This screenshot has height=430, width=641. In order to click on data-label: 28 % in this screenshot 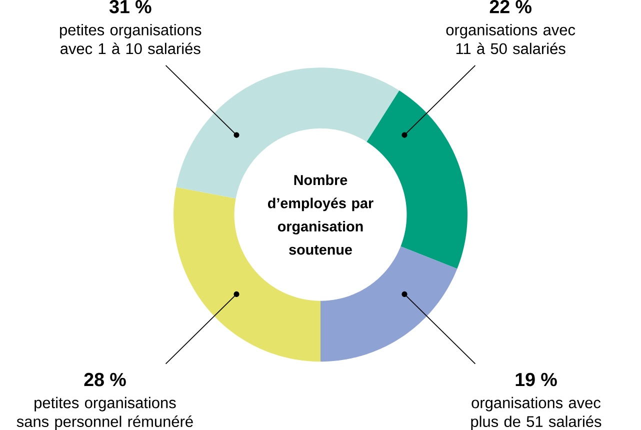, I will do `click(105, 379)`.